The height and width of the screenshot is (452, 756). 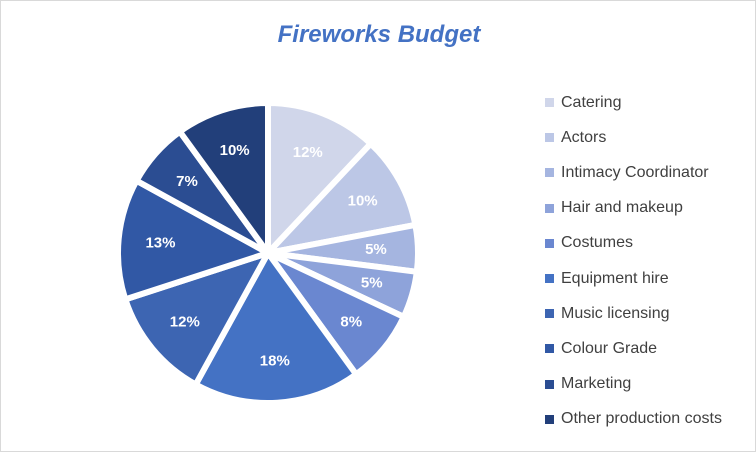 What do you see at coordinates (609, 348) in the screenshot?
I see `legend-label: Colour Grade` at bounding box center [609, 348].